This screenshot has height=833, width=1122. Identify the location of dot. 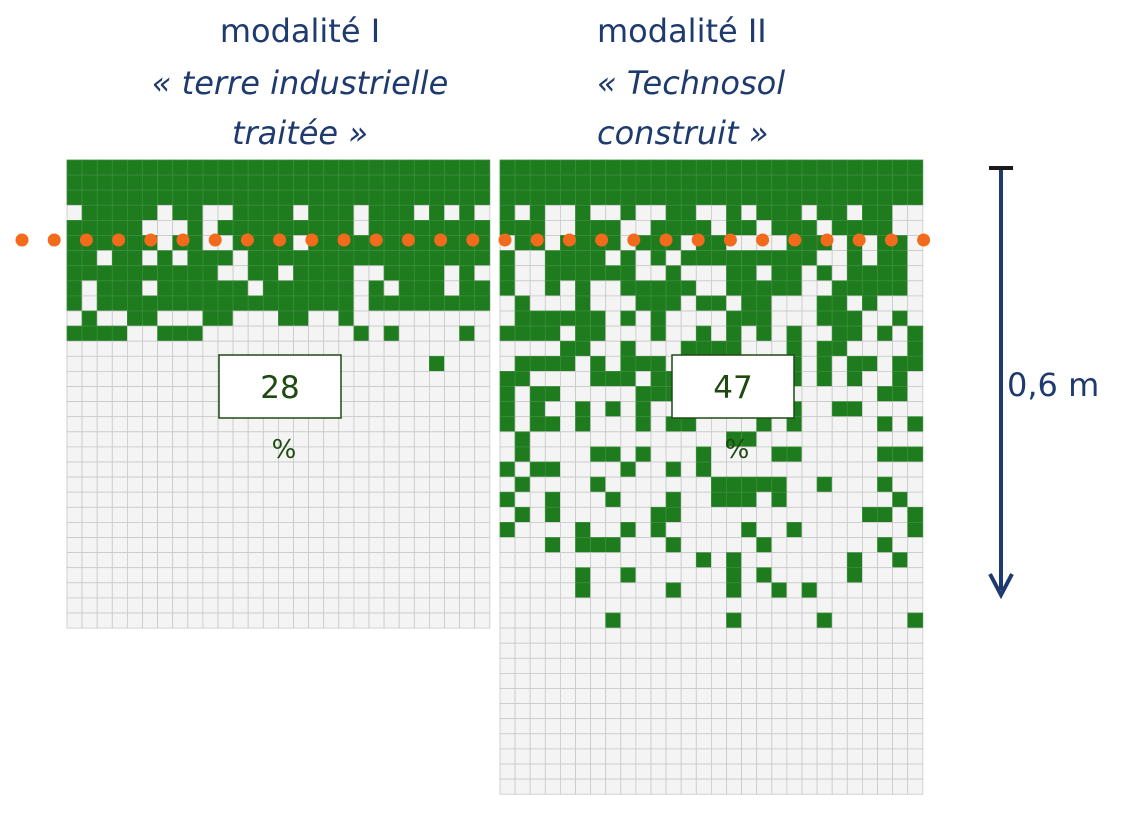
(891, 240).